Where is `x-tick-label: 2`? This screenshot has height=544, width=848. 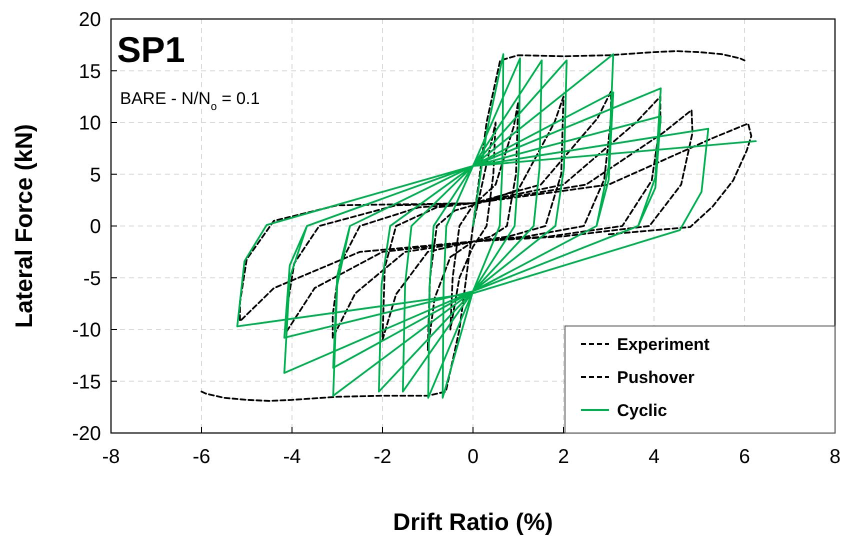 x-tick-label: 2 is located at coordinates (564, 457).